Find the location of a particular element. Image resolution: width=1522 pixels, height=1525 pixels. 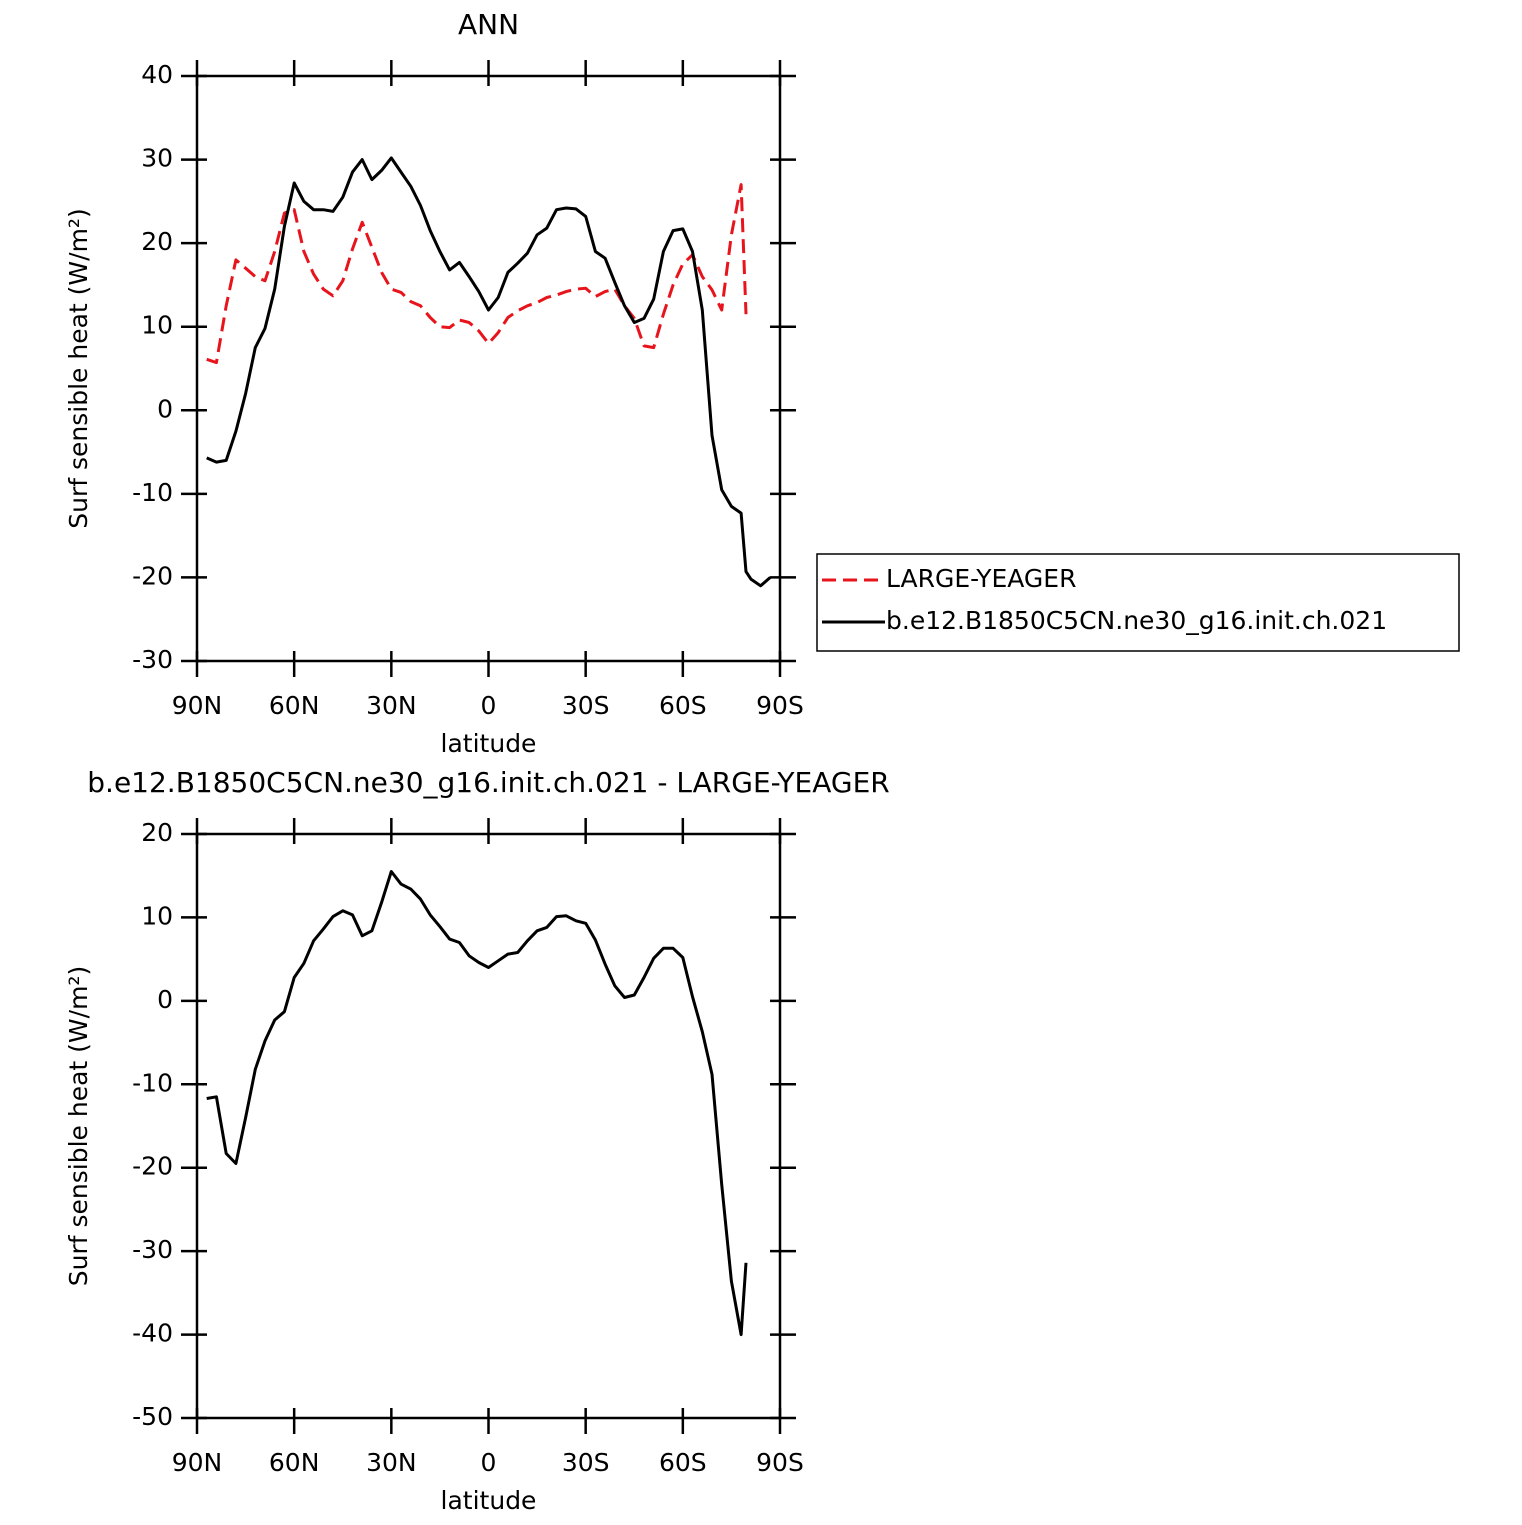

y-tick-label: -50 is located at coordinates (152, 1416).